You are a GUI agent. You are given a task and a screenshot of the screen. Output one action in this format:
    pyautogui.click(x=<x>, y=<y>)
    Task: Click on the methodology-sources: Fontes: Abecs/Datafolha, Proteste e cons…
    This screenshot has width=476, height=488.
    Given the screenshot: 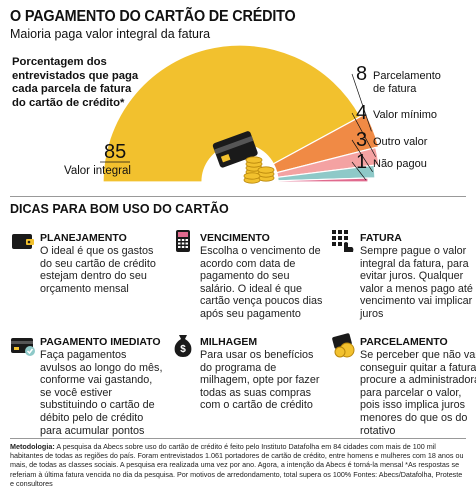 What is the action you would take?
    pyautogui.click(x=236, y=478)
    